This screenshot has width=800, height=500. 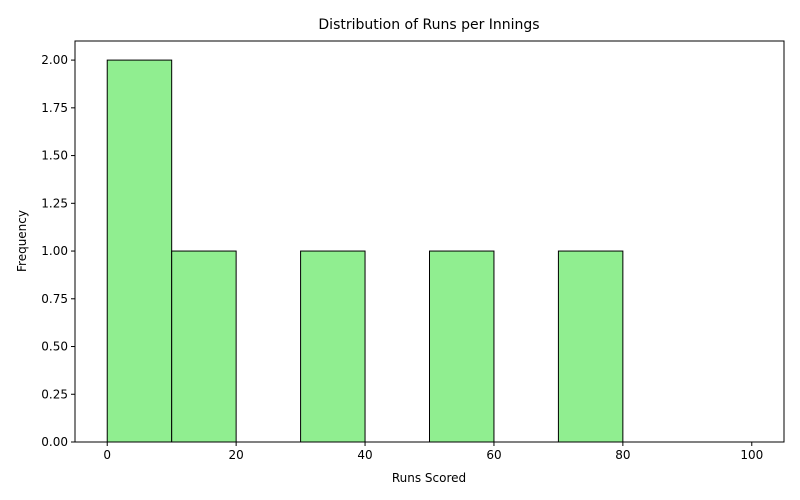 What do you see at coordinates (493, 455) in the screenshot?
I see `x-tick-label: 60` at bounding box center [493, 455].